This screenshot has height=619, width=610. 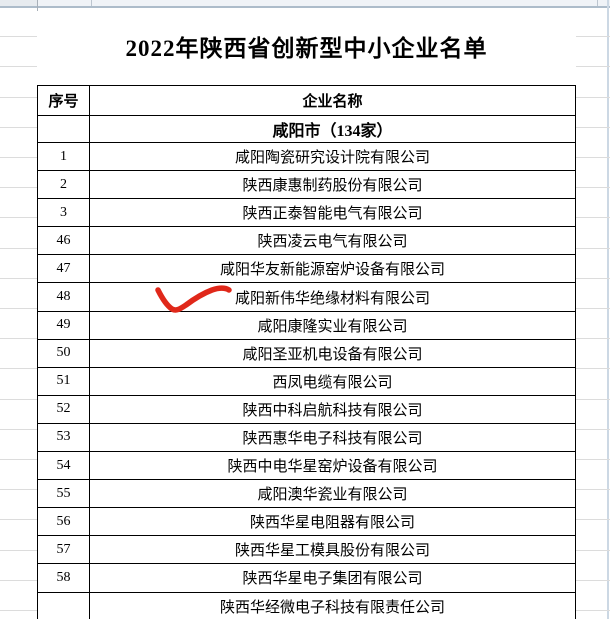 I want to click on table-row: 56 陕西华星电阻器有限公司, so click(x=306, y=522).